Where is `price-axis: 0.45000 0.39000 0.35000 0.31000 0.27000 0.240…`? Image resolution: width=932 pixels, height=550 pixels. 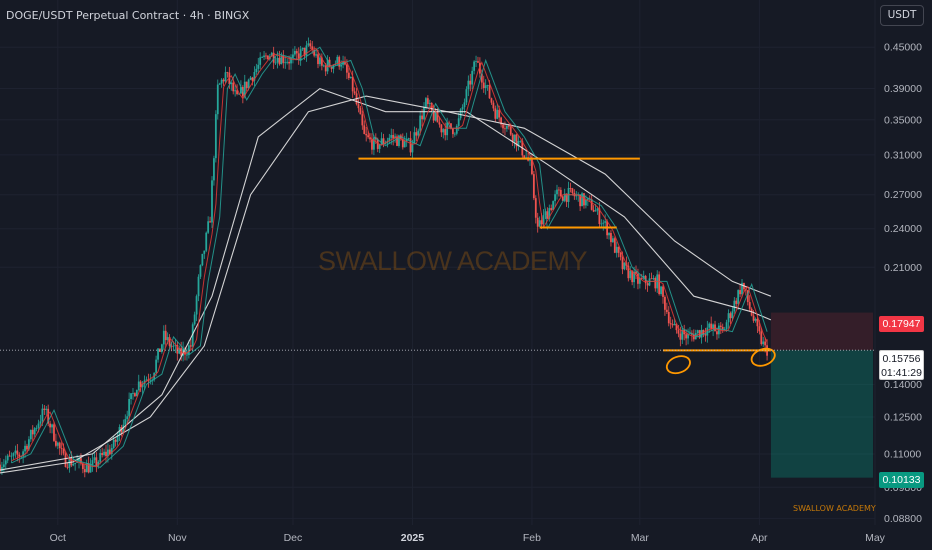 price-axis: 0.45000 0.39000 0.35000 0.31000 0.27000 0.240… is located at coordinates (903, 283).